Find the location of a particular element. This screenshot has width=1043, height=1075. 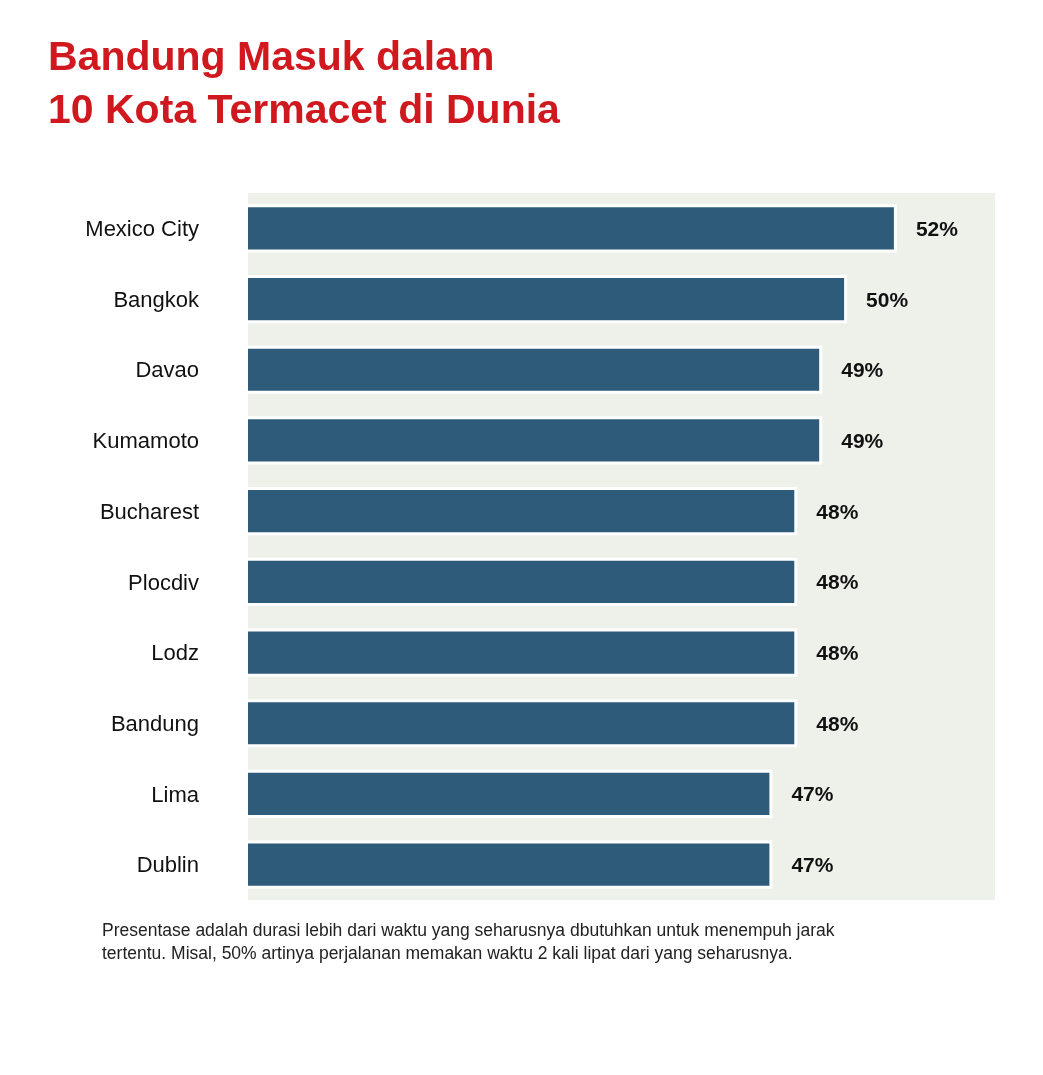

y-tick-label: Bangkok is located at coordinates (156, 299).